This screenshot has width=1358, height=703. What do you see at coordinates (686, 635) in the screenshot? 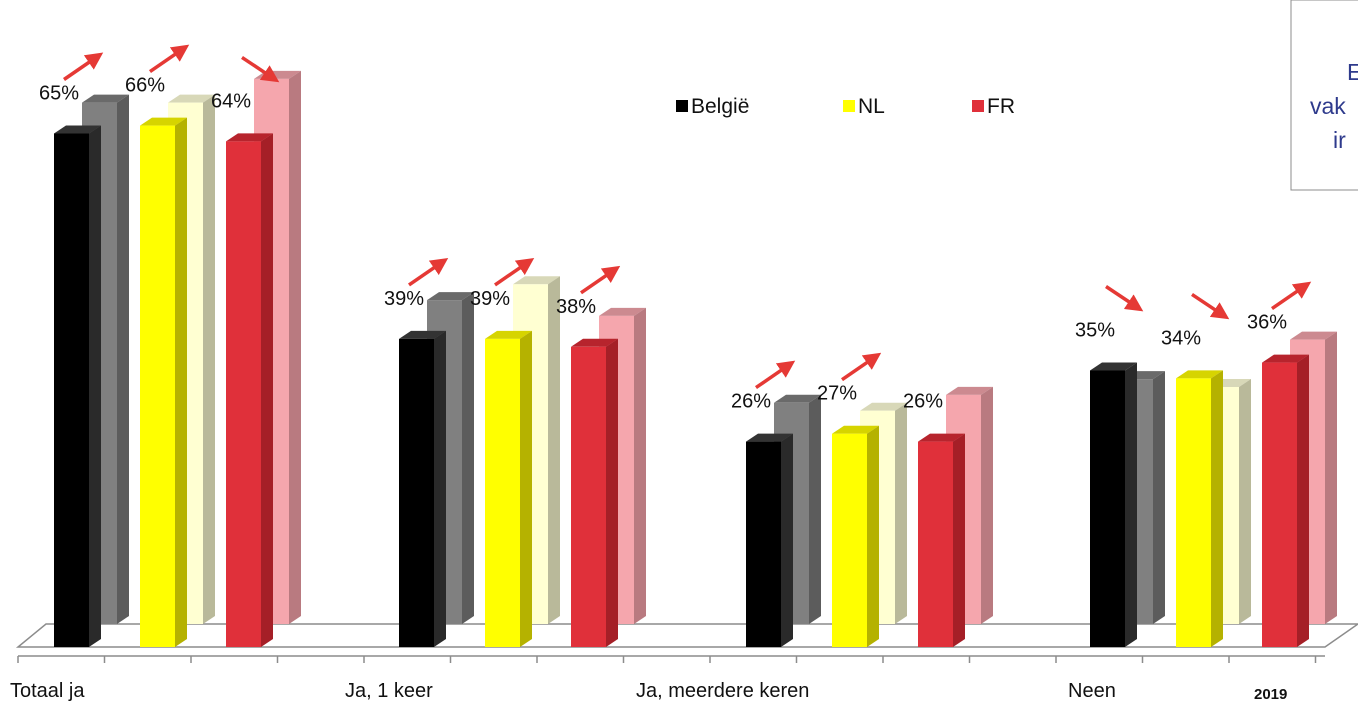
I see `chart-floor` at bounding box center [686, 635].